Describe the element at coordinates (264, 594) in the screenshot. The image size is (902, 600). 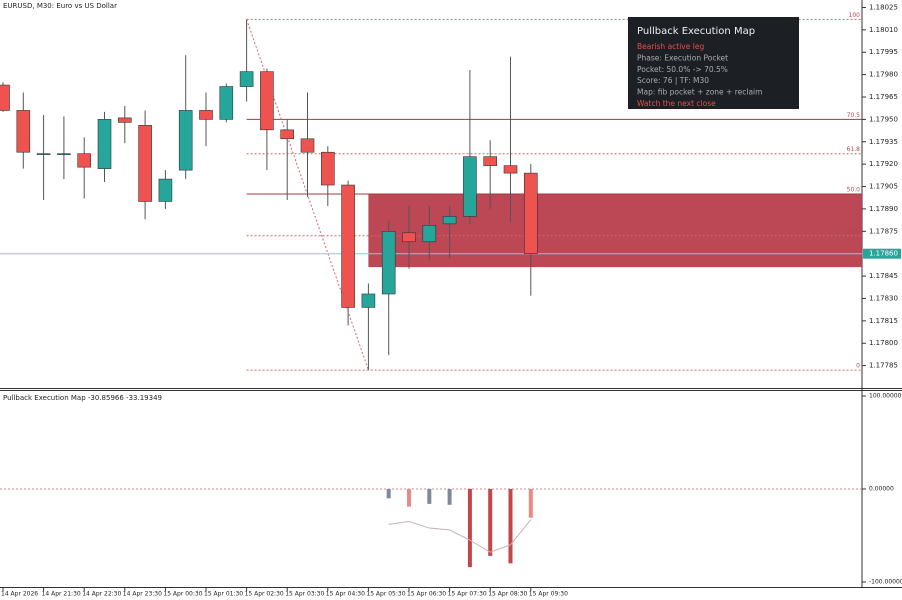
I see `x-tick-label: 15 Apr 02:30` at that location.